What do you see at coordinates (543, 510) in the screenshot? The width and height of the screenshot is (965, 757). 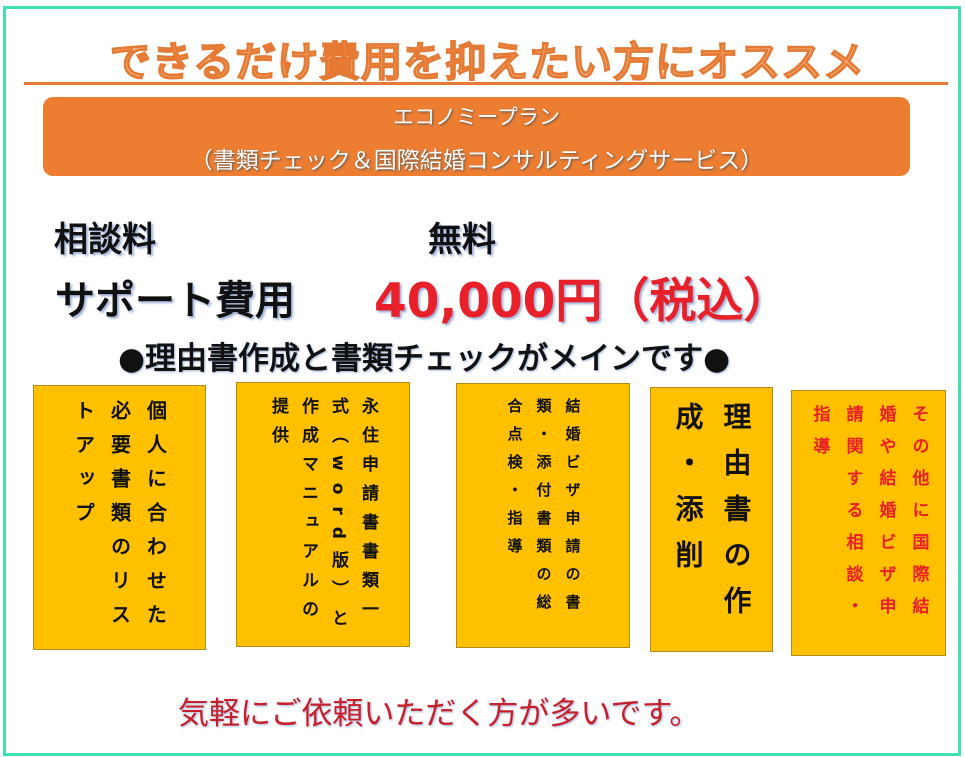 I see `service-text: 結婚ビザ申請の書類・添付書類の総合点検・指導` at bounding box center [543, 510].